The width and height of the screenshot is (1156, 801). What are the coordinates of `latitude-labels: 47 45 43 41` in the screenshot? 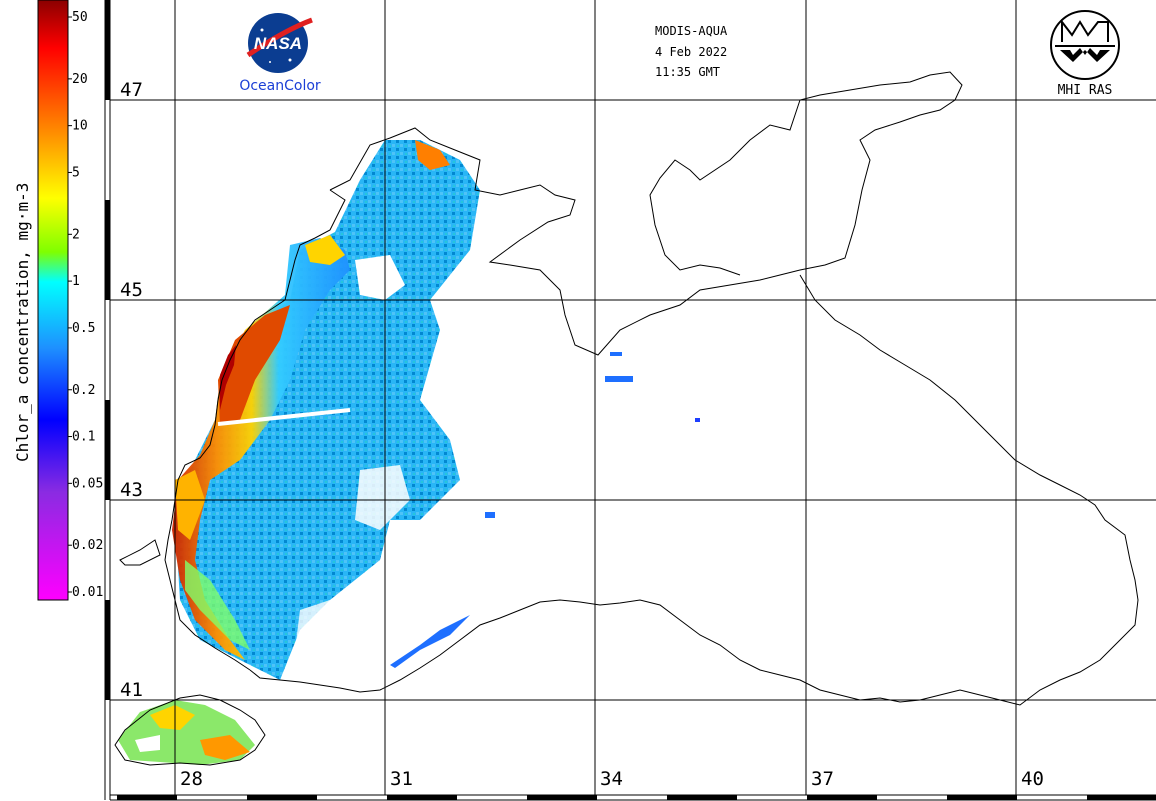 It's located at (131, 390).